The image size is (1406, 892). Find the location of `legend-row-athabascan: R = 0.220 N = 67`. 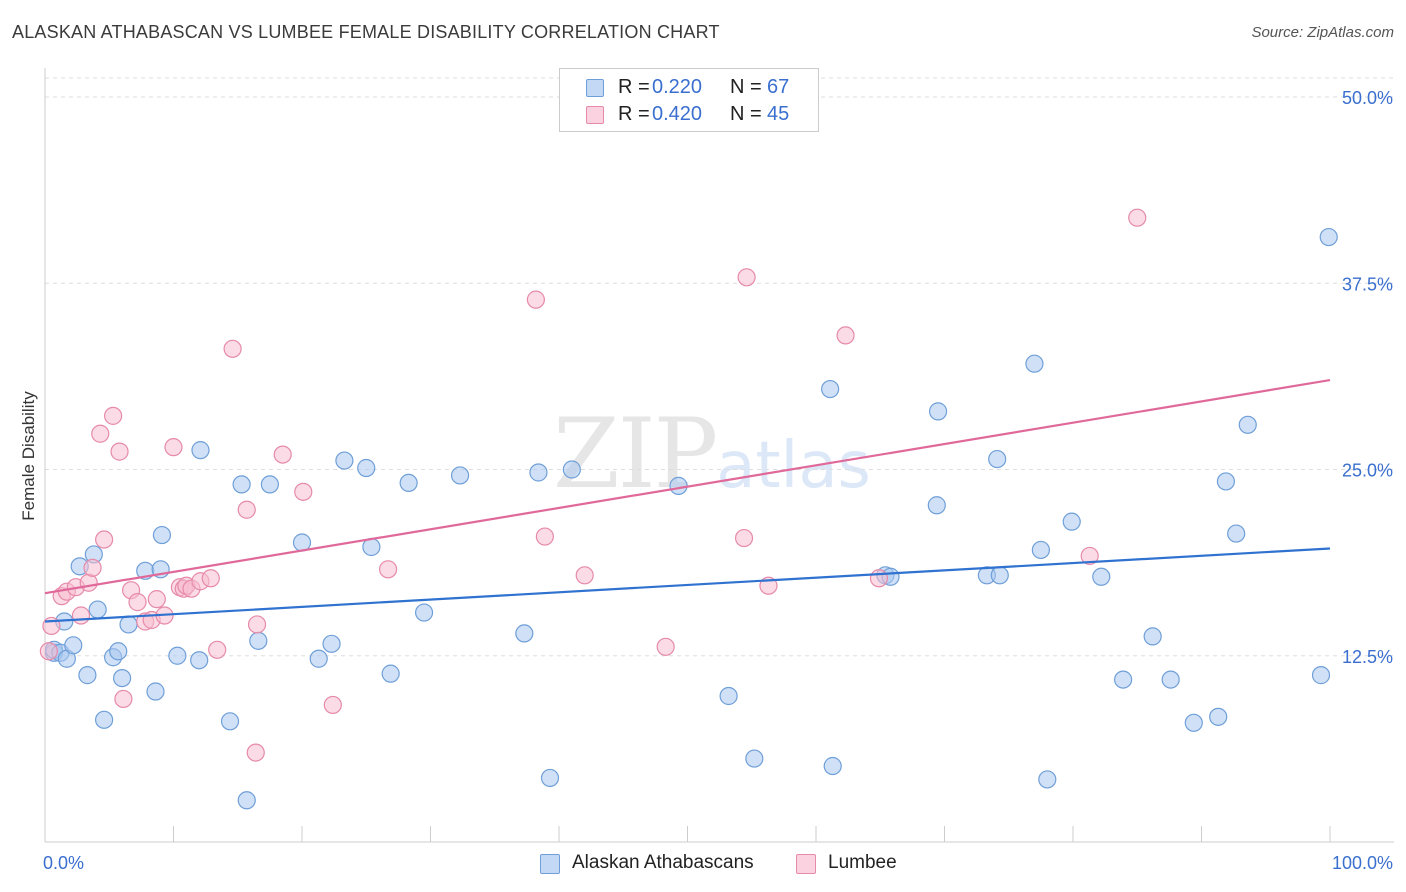

legend-row-athabascan: R = 0.220 N = 67 is located at coordinates (689, 88).